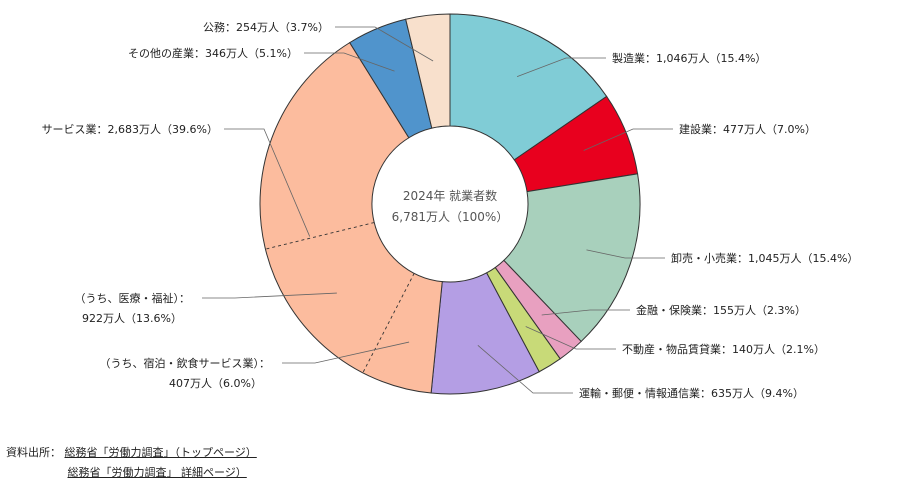  What do you see at coordinates (723, 349) in the screenshot?
I see `slice-label-4: 不動産・物品賃貸業：140万人（2.1%）` at bounding box center [723, 349].